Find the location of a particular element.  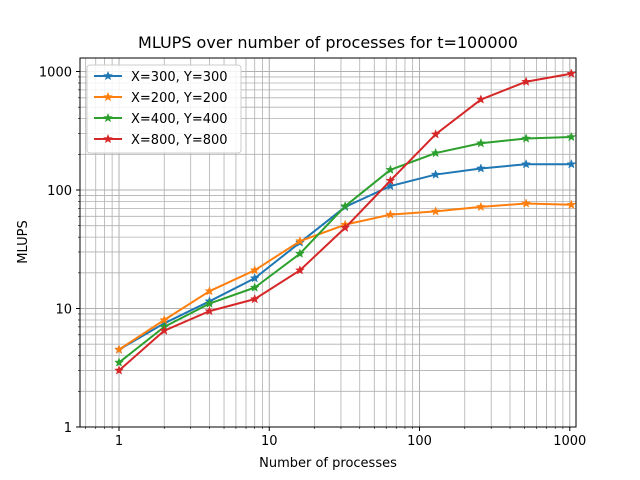

x-tick-label: 10 is located at coordinates (269, 441).